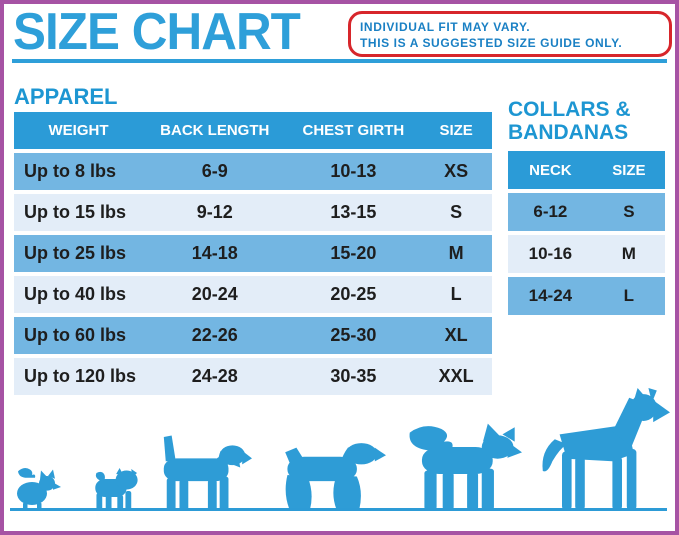 This screenshot has width=679, height=535. What do you see at coordinates (456, 335) in the screenshot?
I see `cell-size: XL` at bounding box center [456, 335].